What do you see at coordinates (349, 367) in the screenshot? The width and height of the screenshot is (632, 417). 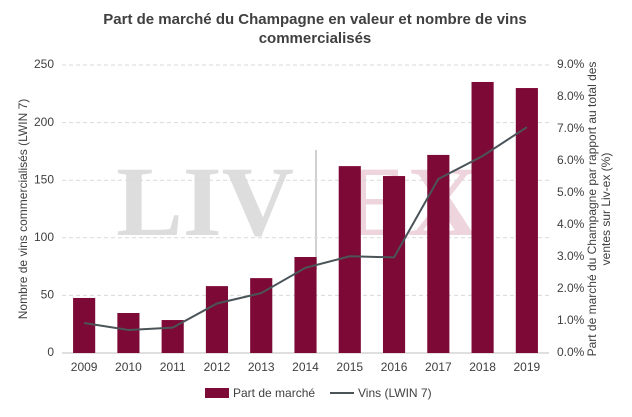 I see `x-tick-label: 2015` at bounding box center [349, 367].